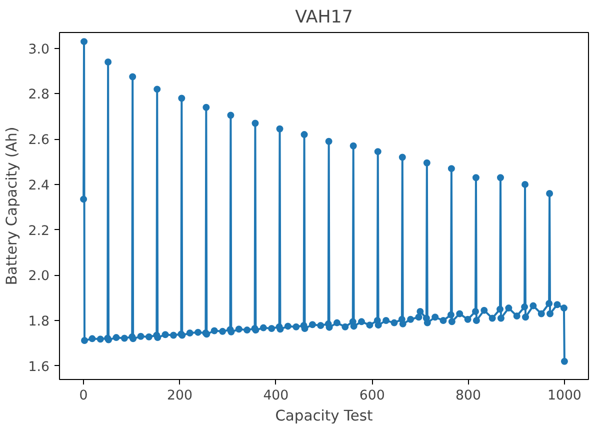  What do you see at coordinates (39, 322) in the screenshot?
I see `y-tick-label: 1.8` at bounding box center [39, 322].